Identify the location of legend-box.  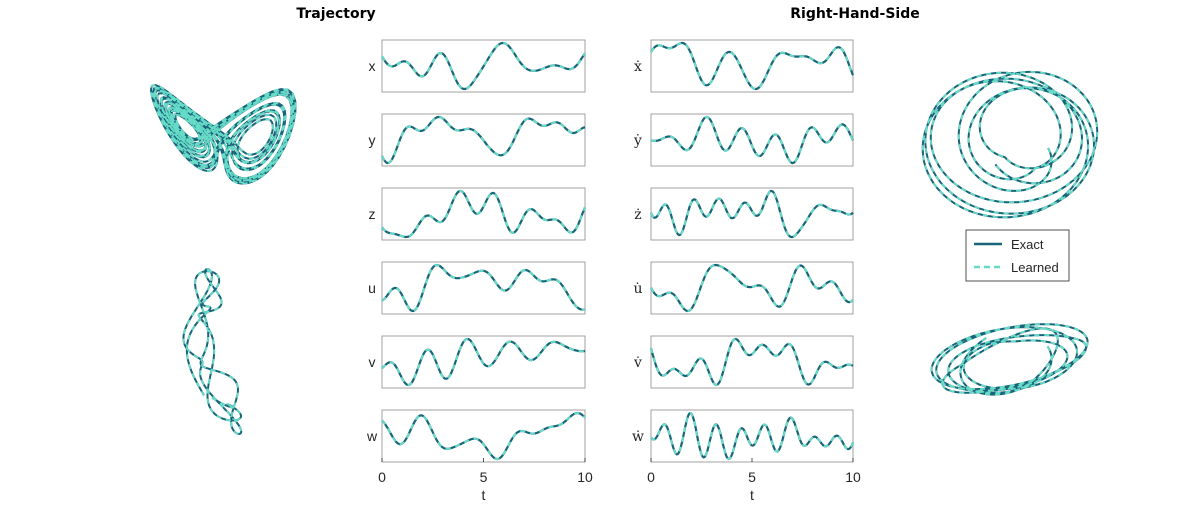
(1017, 255).